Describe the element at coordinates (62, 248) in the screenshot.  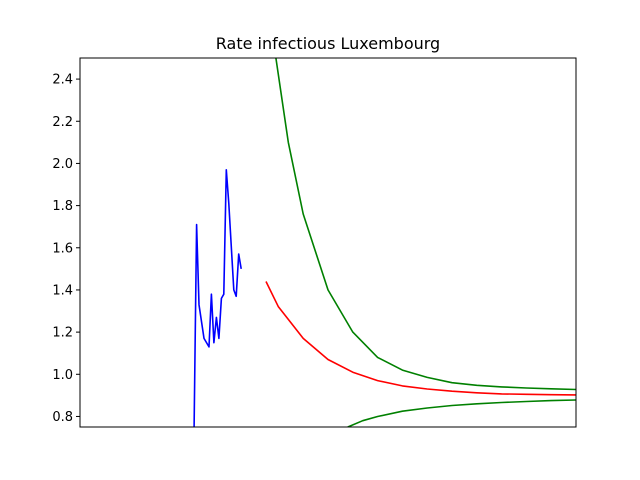
I see `y-tick-label: 1.6` at that location.